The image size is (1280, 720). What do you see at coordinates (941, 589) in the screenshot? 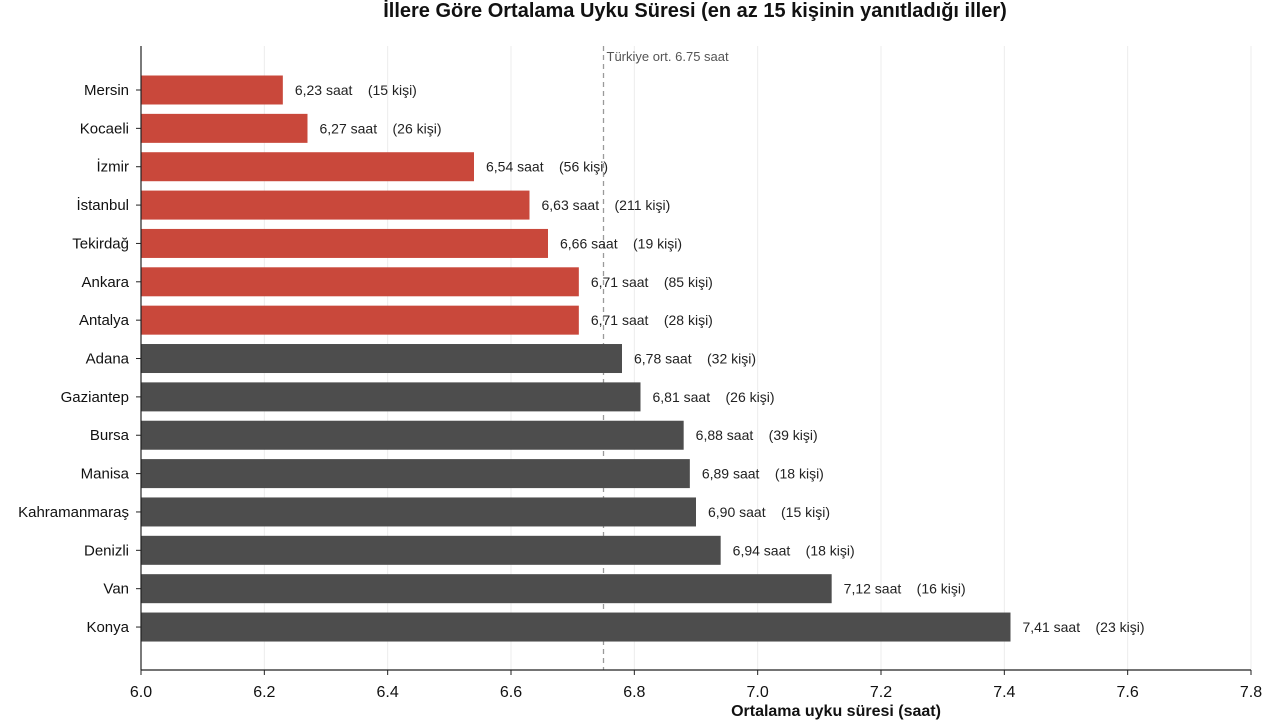
I see `count-label: (16 kişi)` at bounding box center [941, 589].